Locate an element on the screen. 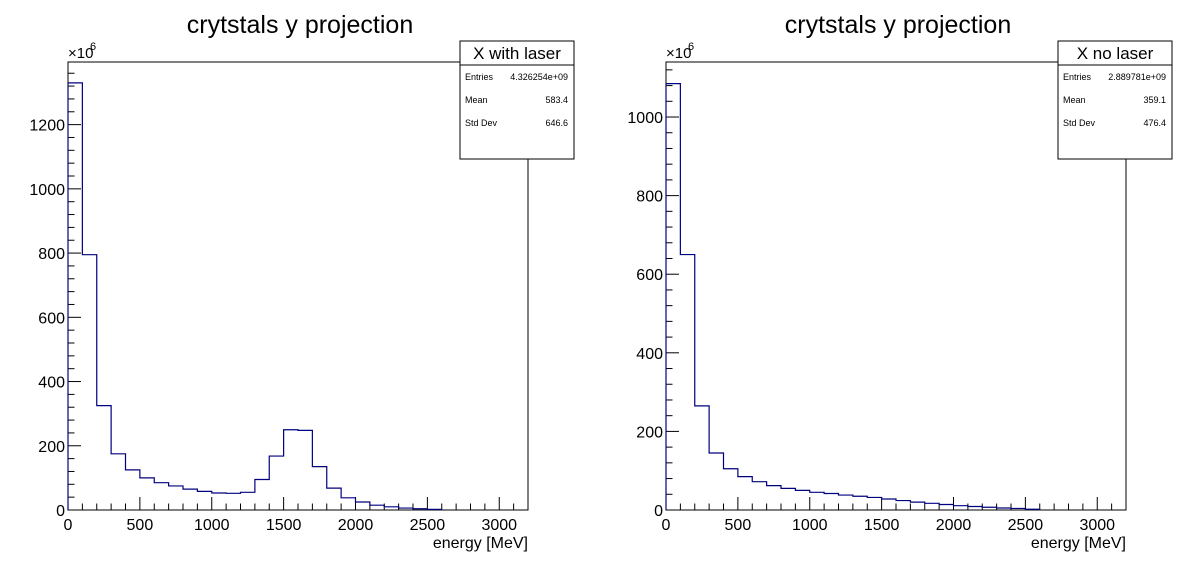  stats-row-value: 583.4 is located at coordinates (556, 100).